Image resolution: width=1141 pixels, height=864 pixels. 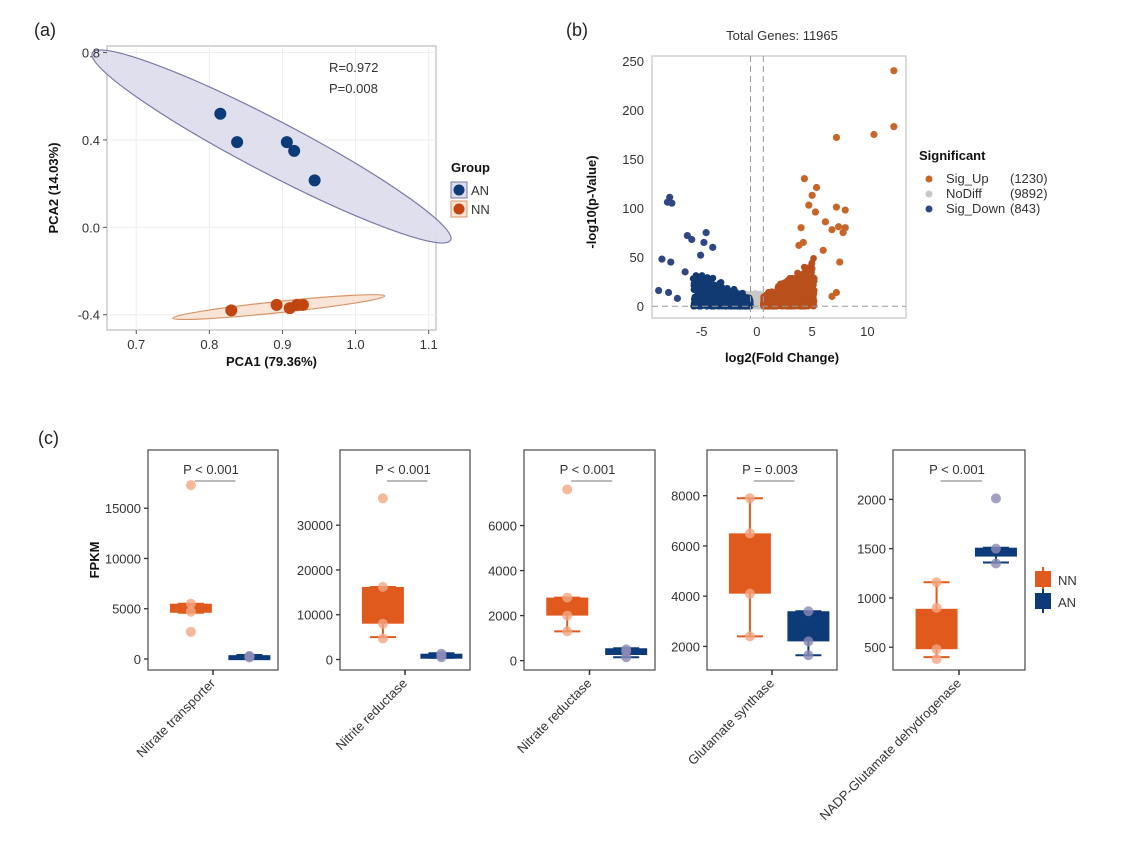 What do you see at coordinates (1029, 178) in the screenshot?
I see `volcano-legend-count: (1230)` at bounding box center [1029, 178].